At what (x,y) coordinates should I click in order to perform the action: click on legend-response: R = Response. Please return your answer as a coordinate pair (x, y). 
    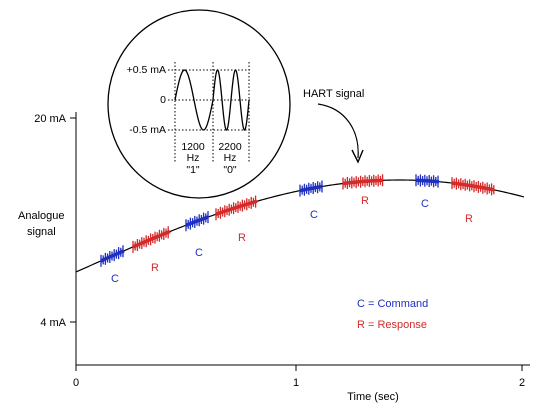
    Looking at the image, I should click on (392, 325).